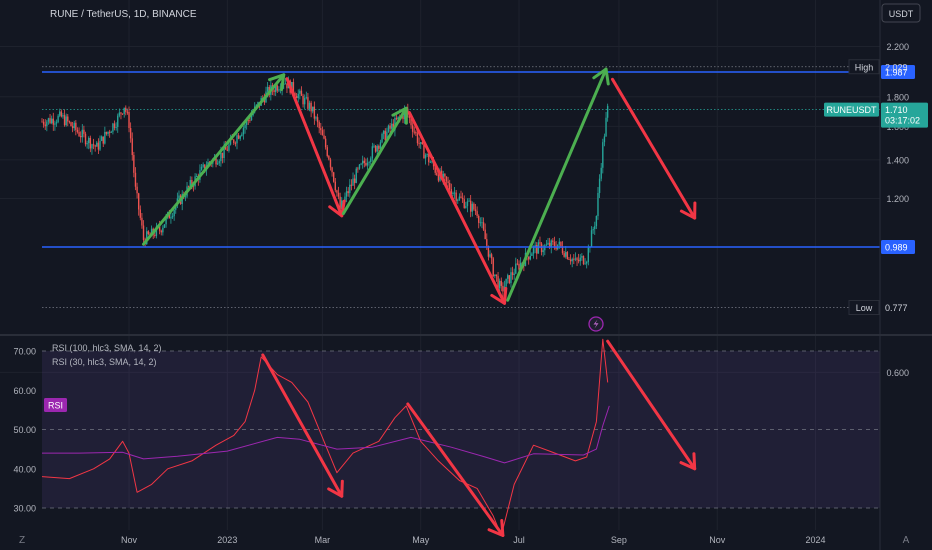  What do you see at coordinates (897, 199) in the screenshot?
I see `price-tick-label: 1.200` at bounding box center [897, 199].